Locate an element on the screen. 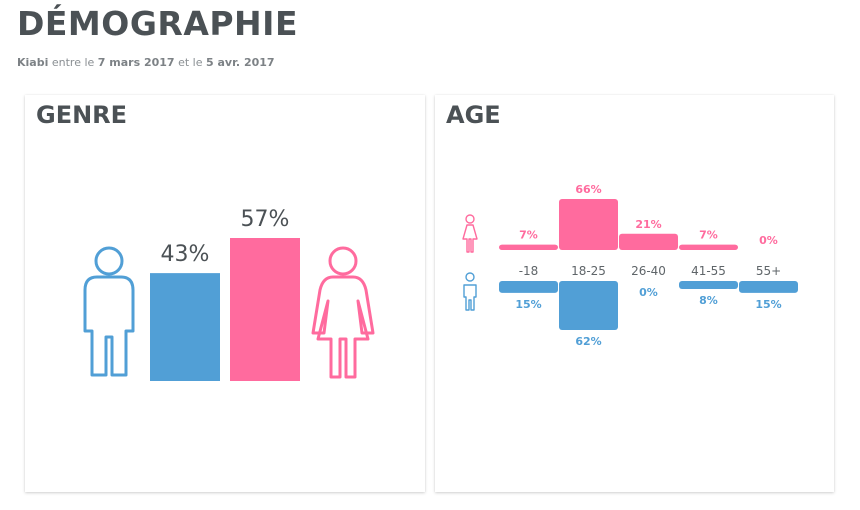 Image resolution: width=860 pixels, height=510 pixels. male-age-label: 8% is located at coordinates (708, 300).